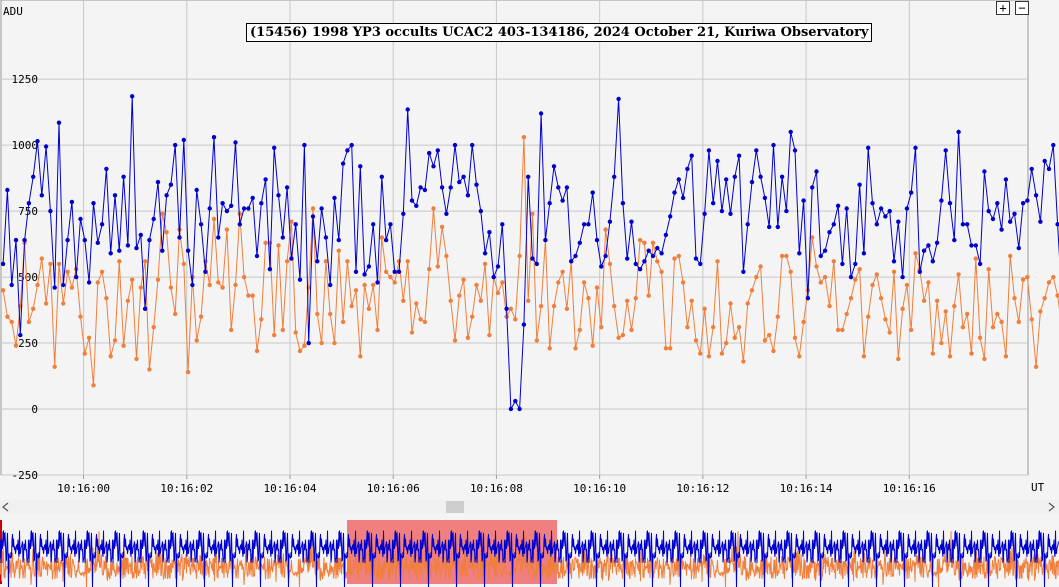 The image size is (1059, 587). Describe the element at coordinates (5, 507) in the screenshot. I see `scroll-left-arrow-icon` at that location.